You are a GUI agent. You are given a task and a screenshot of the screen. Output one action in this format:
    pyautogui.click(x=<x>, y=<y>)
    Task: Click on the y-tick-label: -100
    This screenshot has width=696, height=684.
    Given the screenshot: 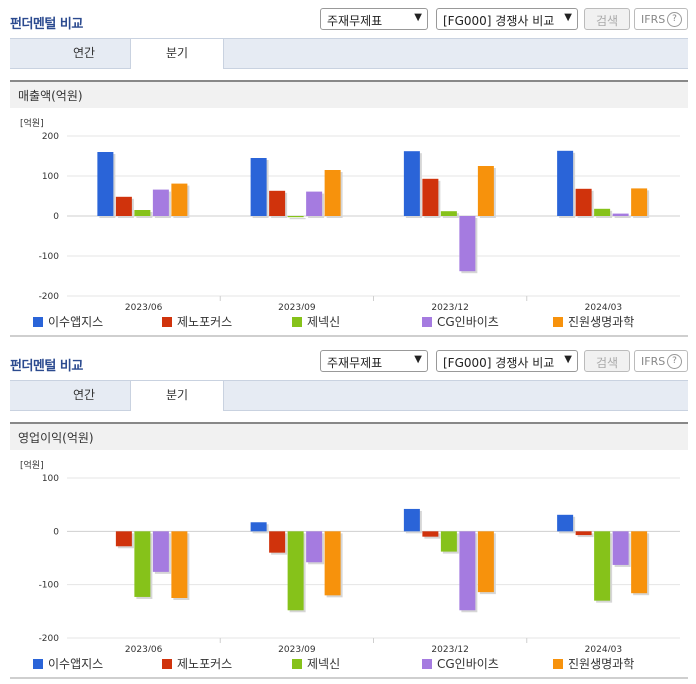 What is the action you would take?
    pyautogui.click(x=49, y=586)
    